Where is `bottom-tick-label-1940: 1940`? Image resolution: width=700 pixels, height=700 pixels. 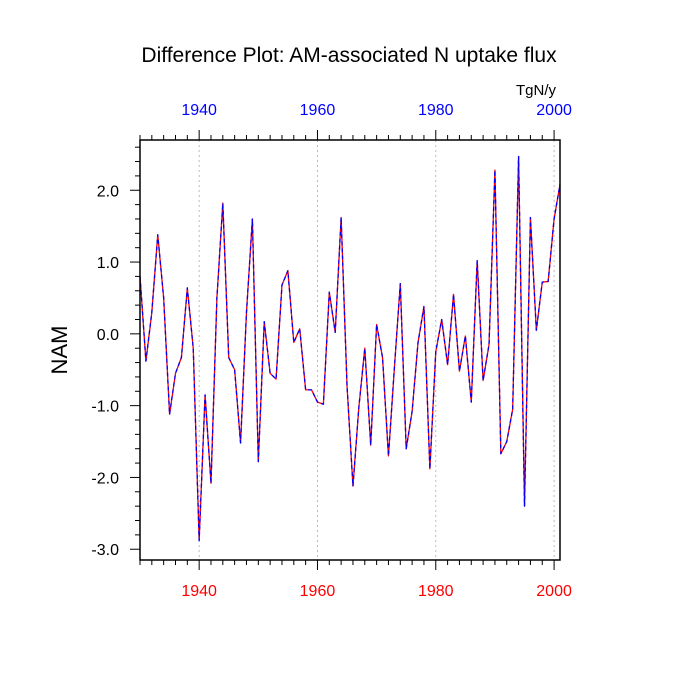 bottom-tick-label-1940: 1940 is located at coordinates (199, 591).